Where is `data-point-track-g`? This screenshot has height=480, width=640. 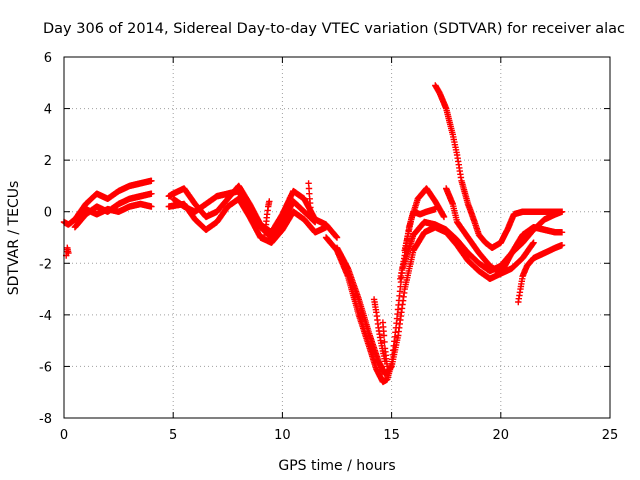
data-point-track-g is located at coordinates (315, 222).